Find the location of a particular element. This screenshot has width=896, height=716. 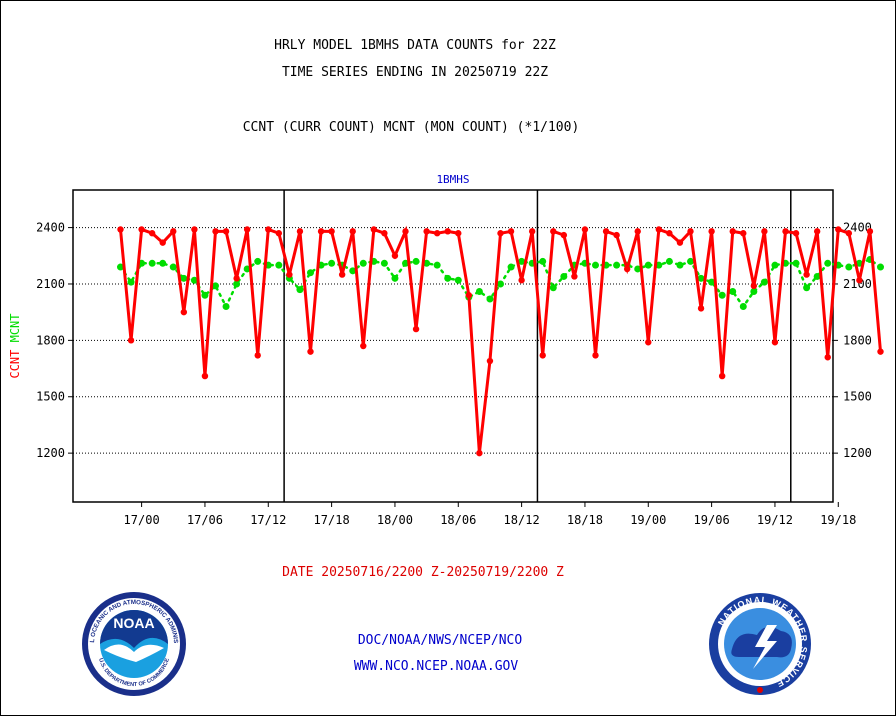

x-tick-label-19/18: 19/18 is located at coordinates (838, 520).